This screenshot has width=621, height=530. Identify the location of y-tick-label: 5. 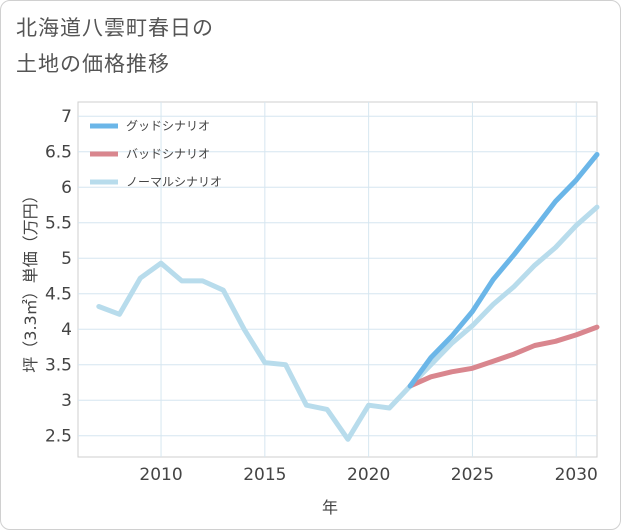
(66, 259).